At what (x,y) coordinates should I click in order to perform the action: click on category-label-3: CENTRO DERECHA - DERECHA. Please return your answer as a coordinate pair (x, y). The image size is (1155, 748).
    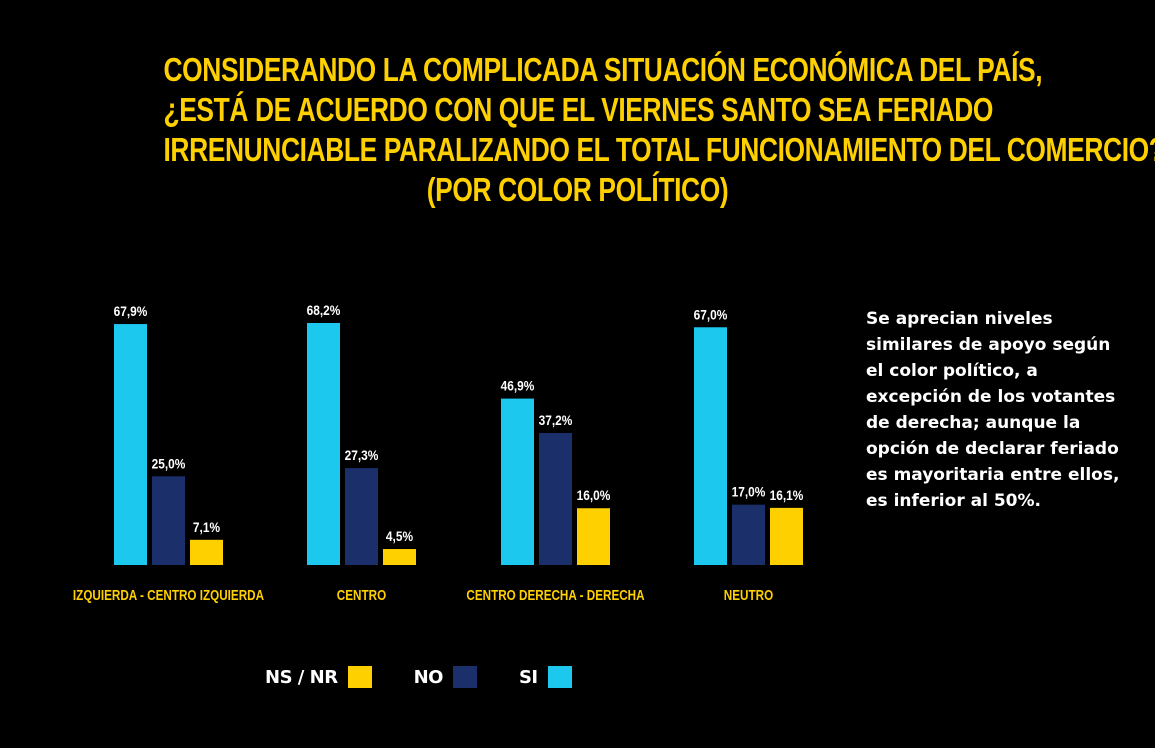
    Looking at the image, I should click on (555, 595).